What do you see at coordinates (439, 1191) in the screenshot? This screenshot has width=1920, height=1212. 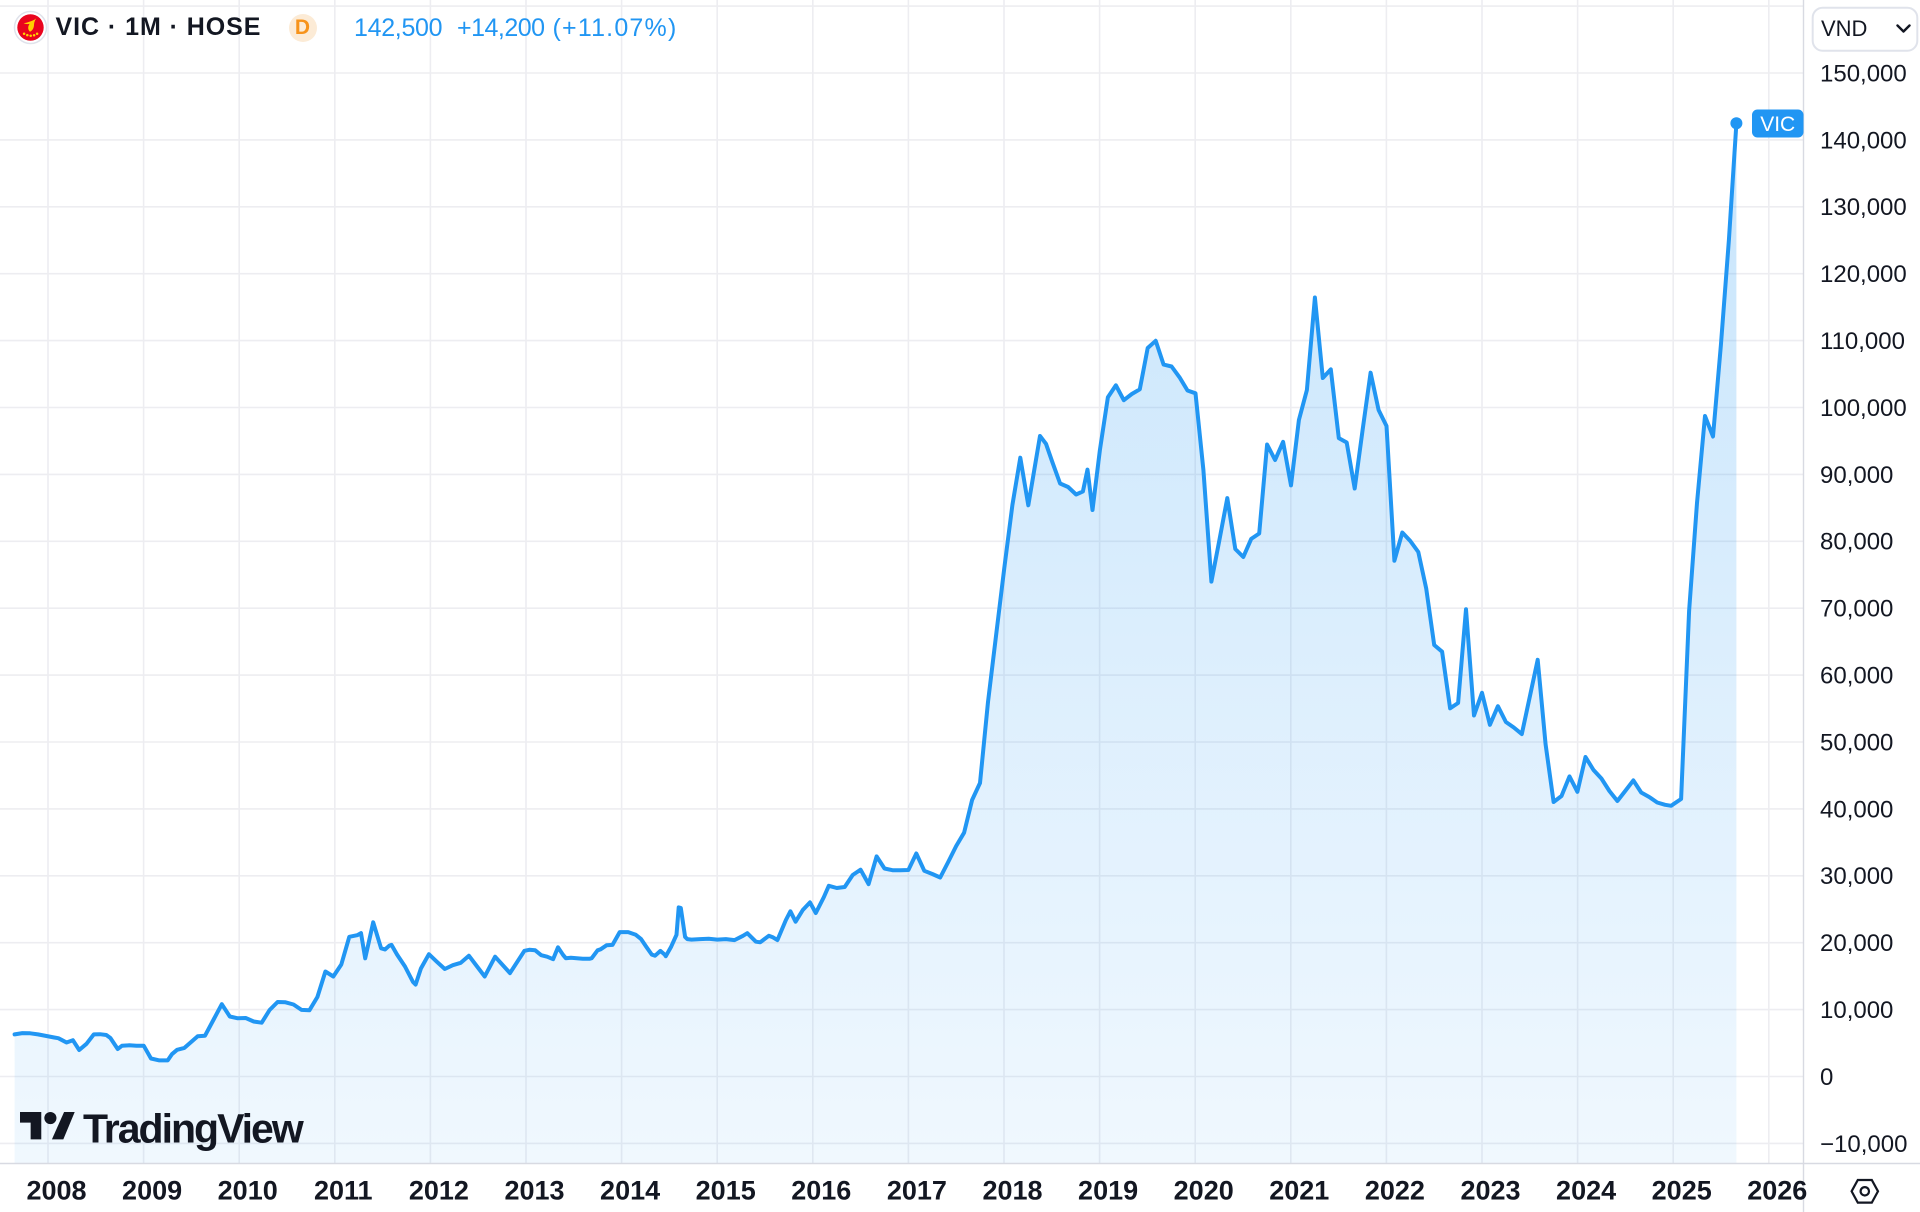 I see `svg-text: 2012` at bounding box center [439, 1191].